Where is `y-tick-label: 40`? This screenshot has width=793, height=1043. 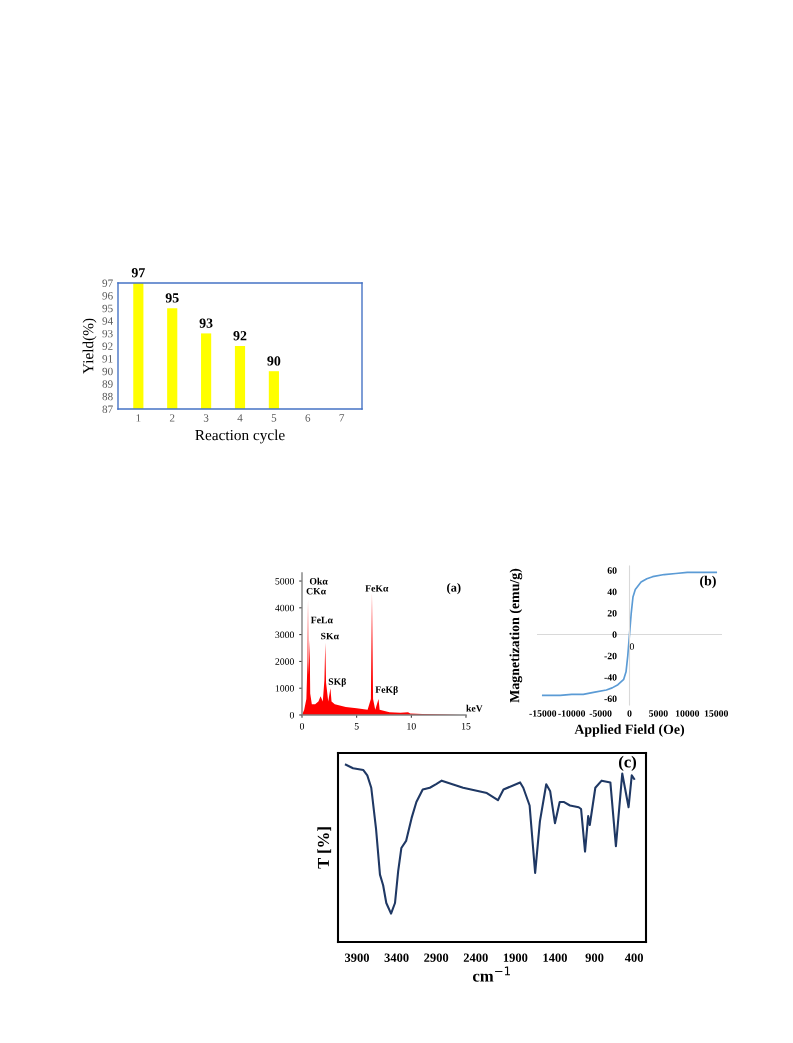 y-tick-label: 40 is located at coordinates (612, 592).